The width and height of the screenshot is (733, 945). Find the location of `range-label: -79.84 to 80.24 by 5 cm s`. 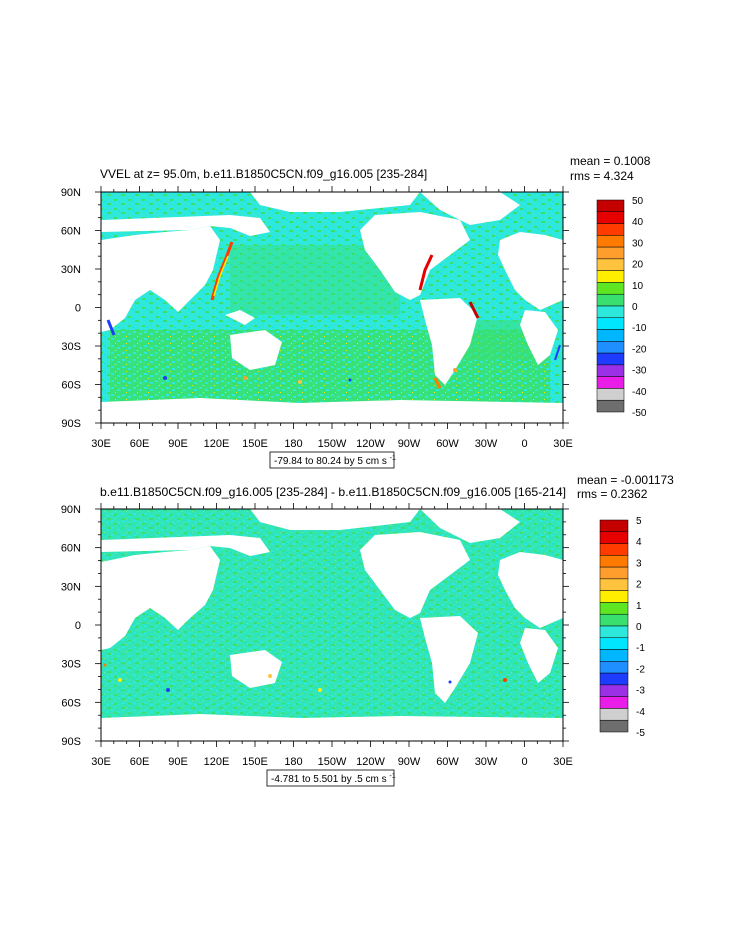

range-label: -79.84 to 80.24 by 5 cm s is located at coordinates (330, 461).